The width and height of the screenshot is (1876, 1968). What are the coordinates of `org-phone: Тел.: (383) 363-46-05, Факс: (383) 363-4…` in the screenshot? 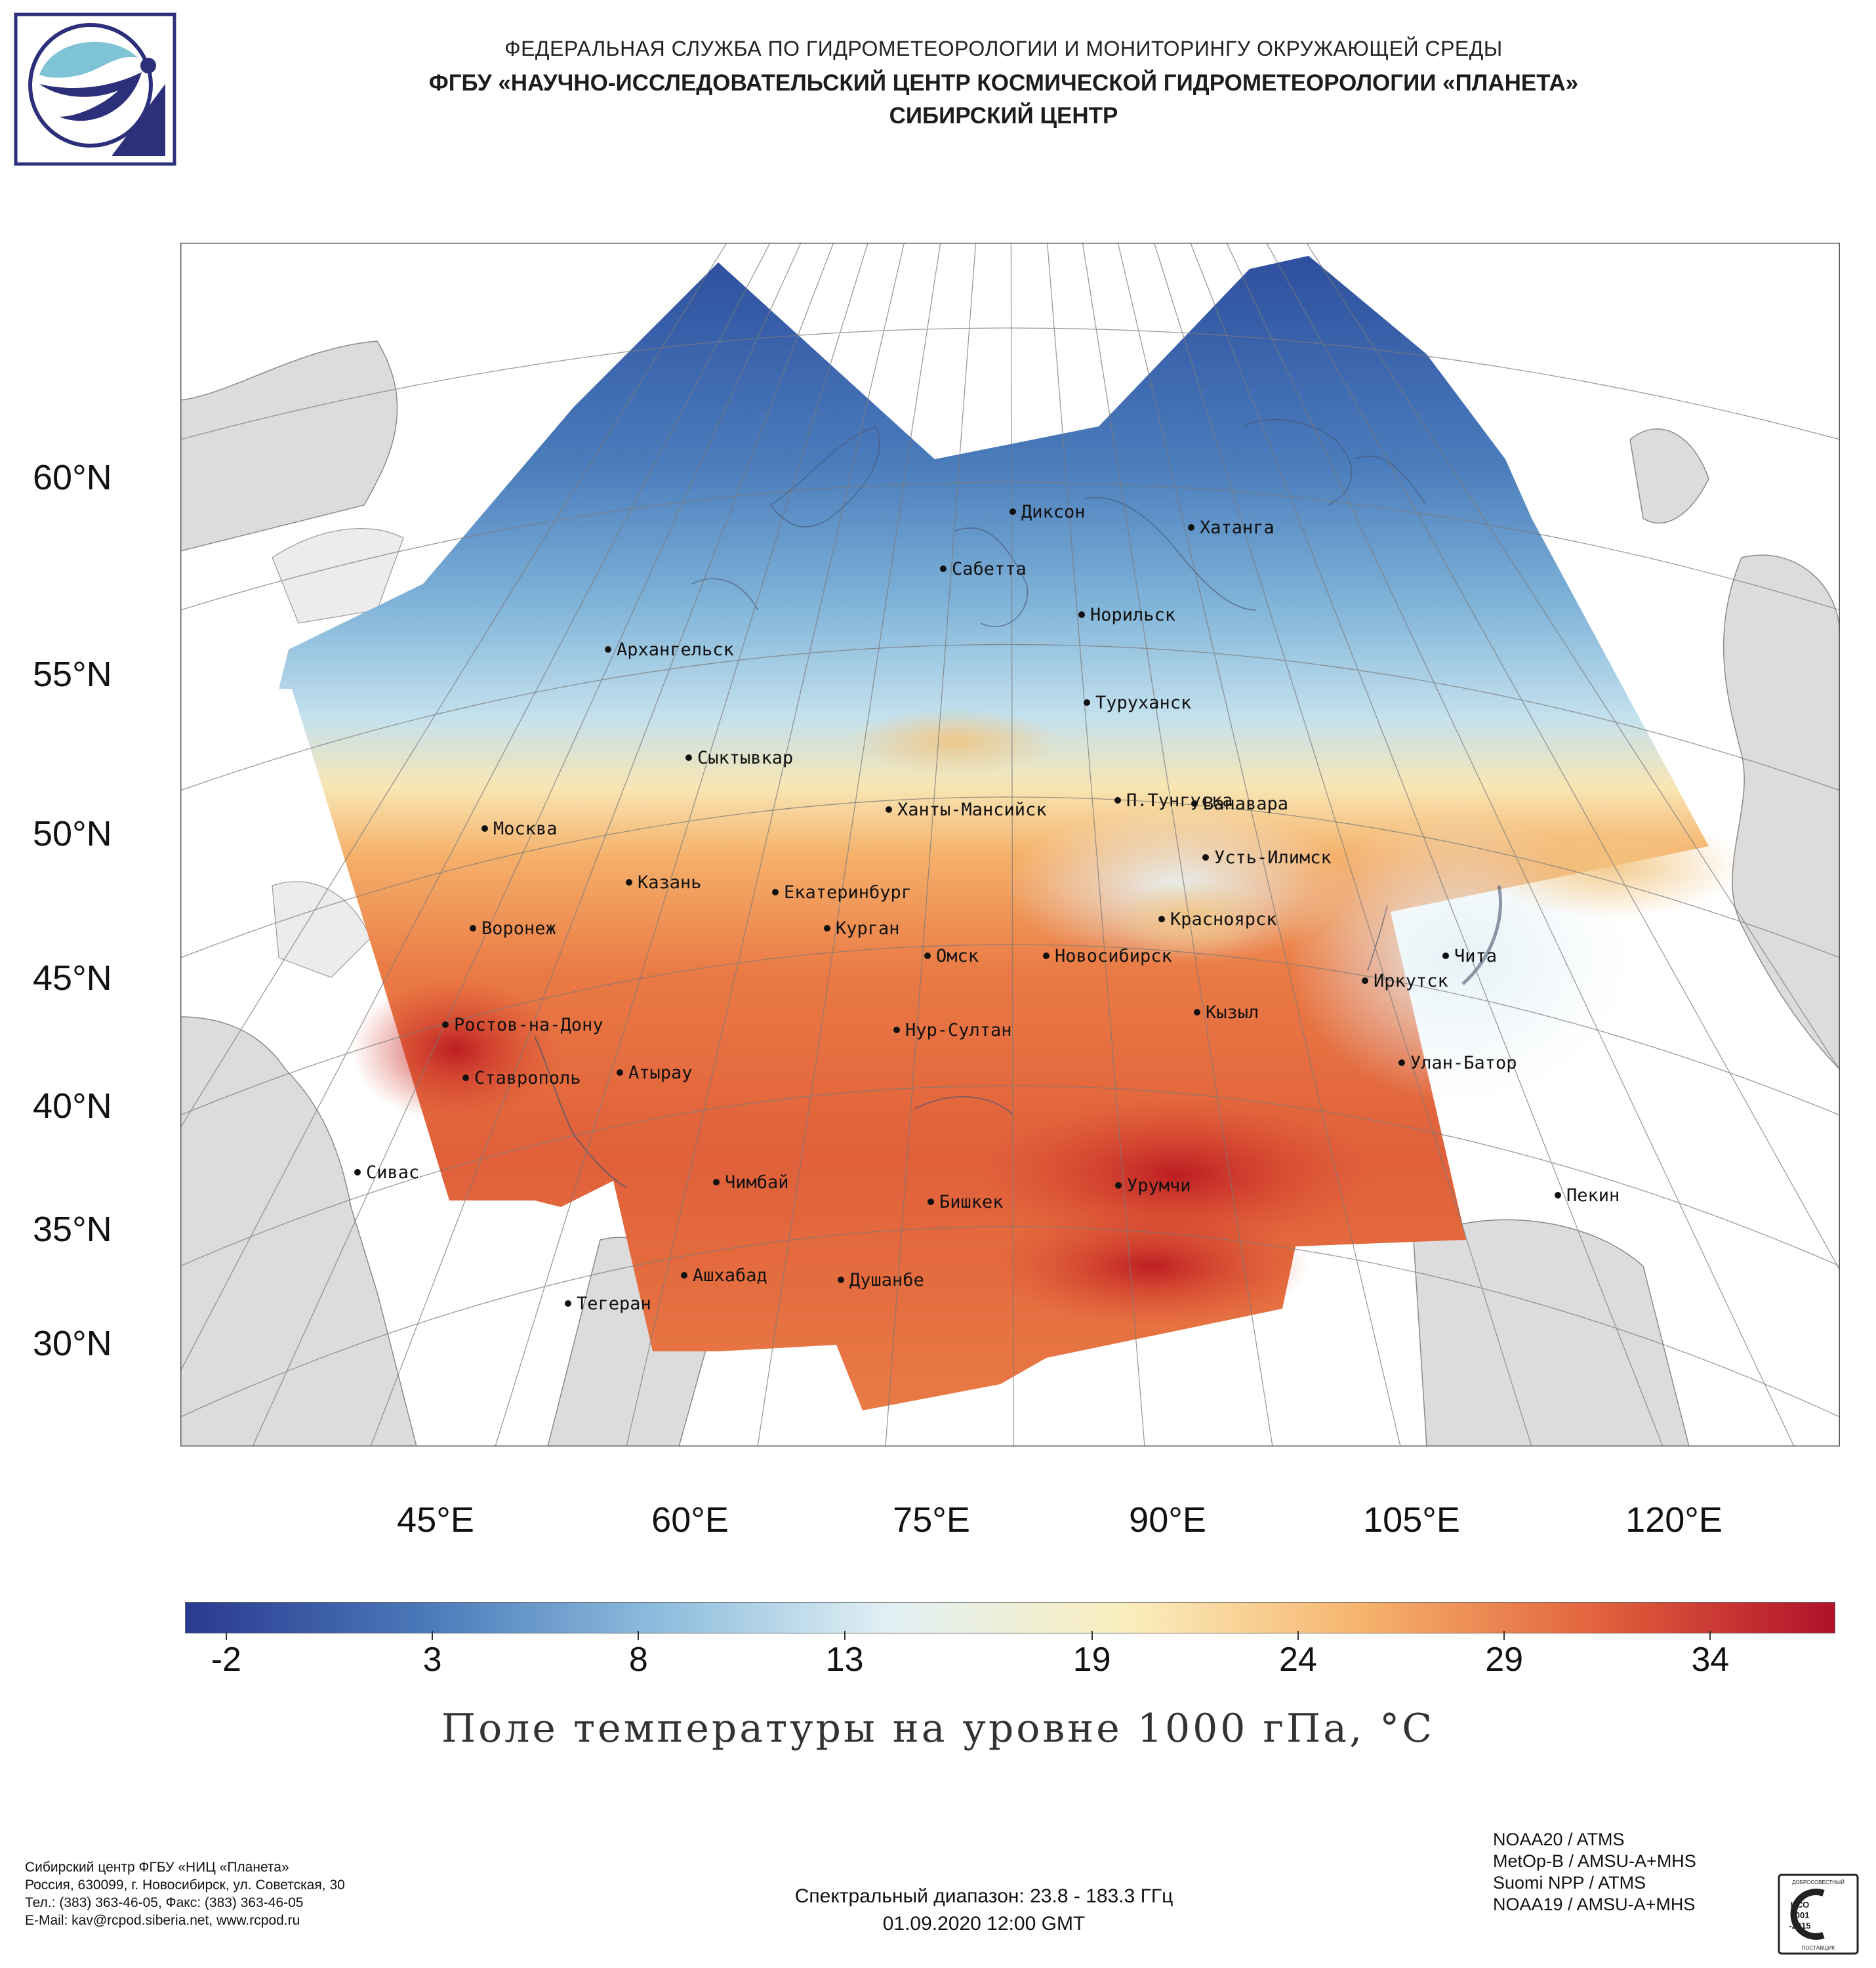 It's located at (164, 1903).